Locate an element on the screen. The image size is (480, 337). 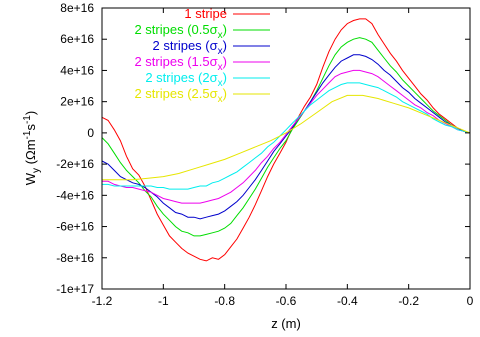
legend-label: 1 stripe is located at coordinates (205, 13).